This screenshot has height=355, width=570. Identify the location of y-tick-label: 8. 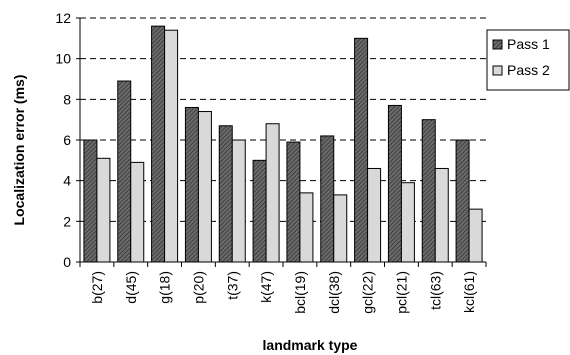
(67, 99).